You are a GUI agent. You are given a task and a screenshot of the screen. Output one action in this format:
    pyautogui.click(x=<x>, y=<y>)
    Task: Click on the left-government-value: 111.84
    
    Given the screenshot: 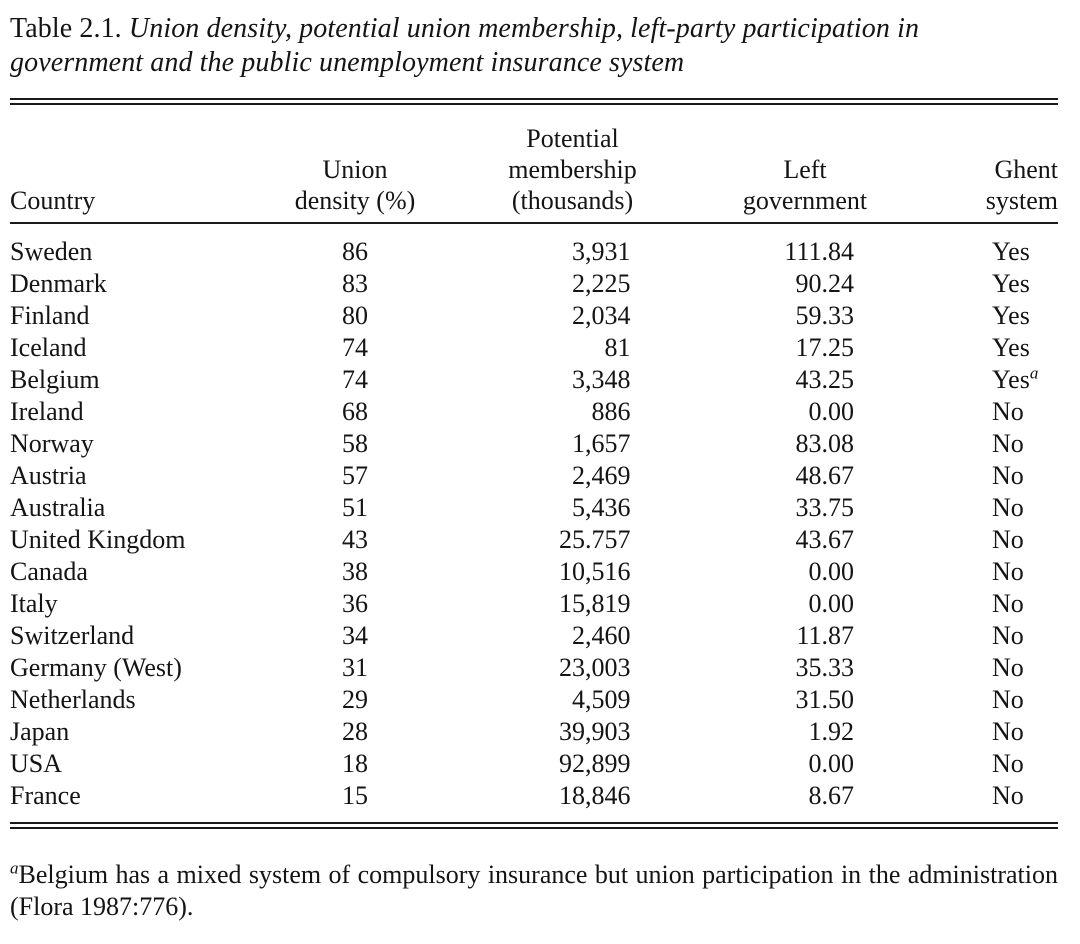 What is the action you would take?
    pyautogui.click(x=819, y=251)
    